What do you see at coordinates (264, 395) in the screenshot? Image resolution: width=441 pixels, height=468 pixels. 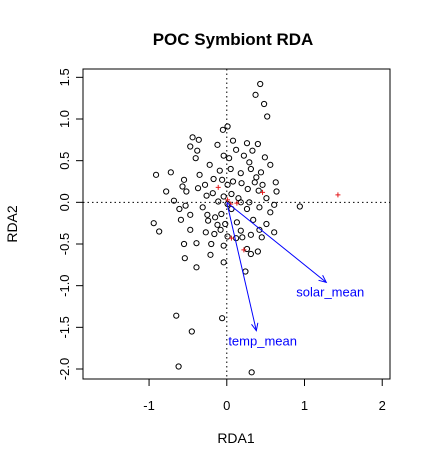 I see `x-axis: -1 0 1 2` at bounding box center [264, 395].